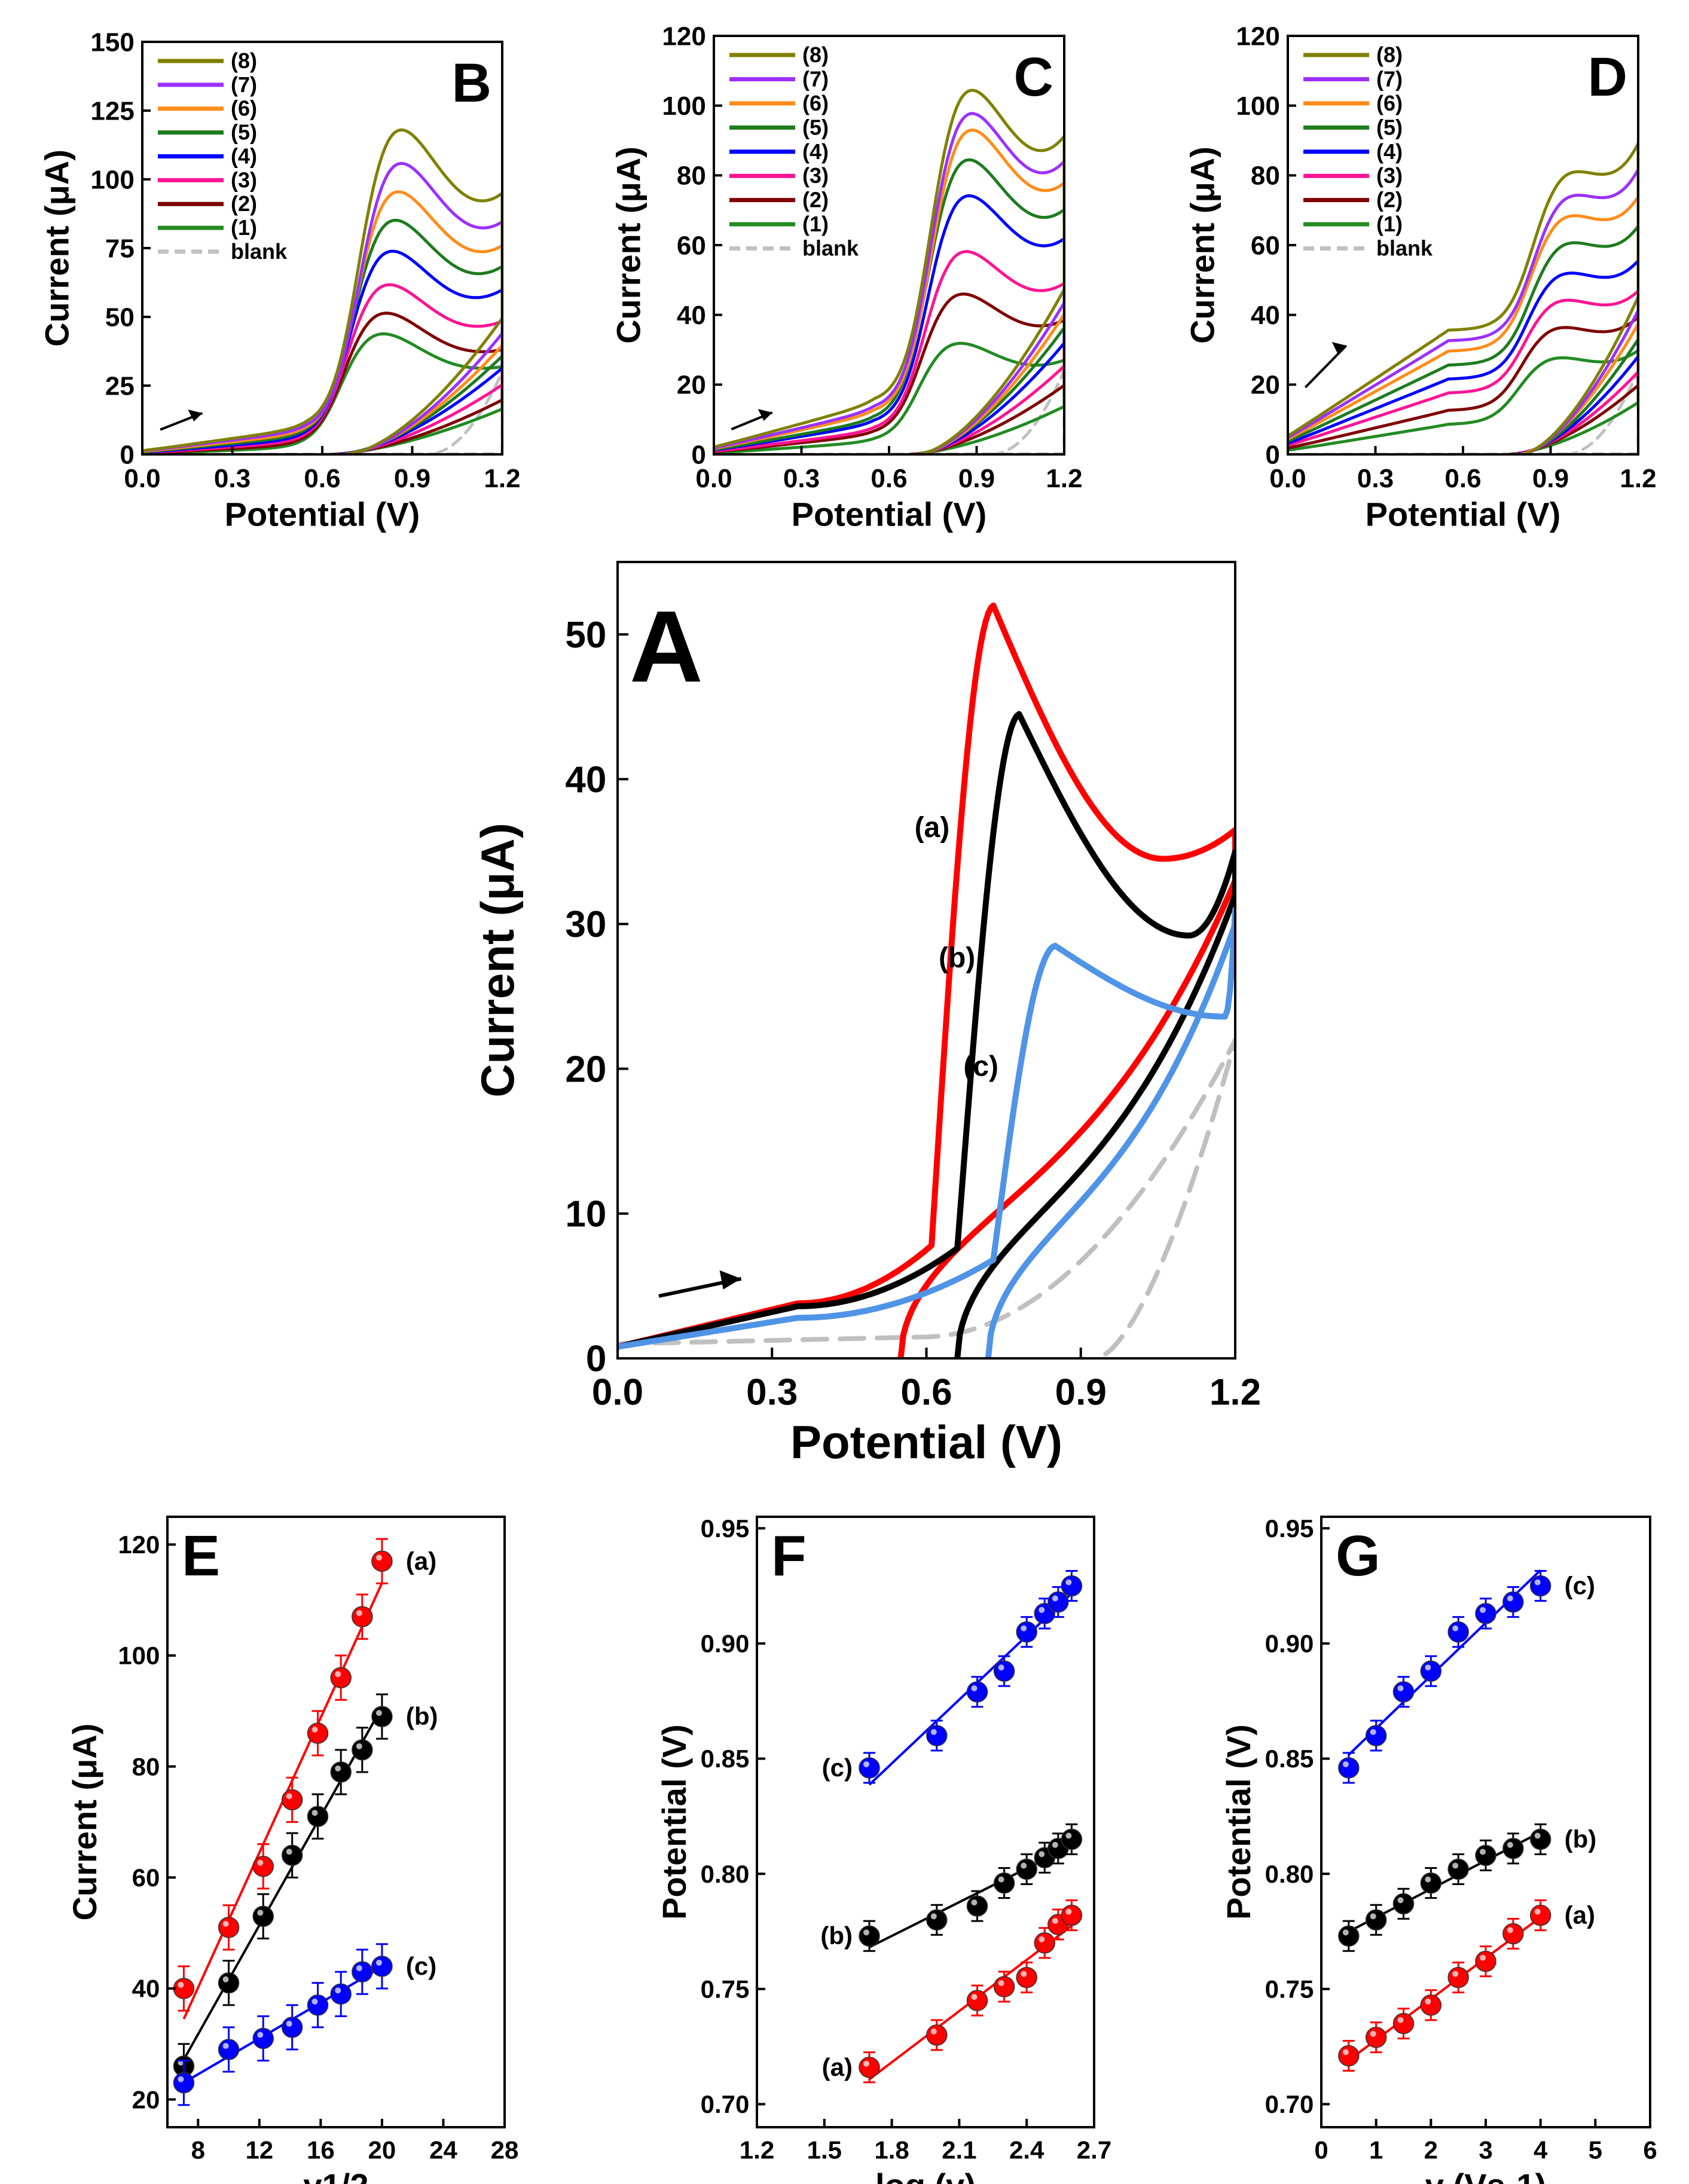 This screenshot has height=2184, width=1689. Describe the element at coordinates (120, 386) in the screenshot. I see `y-tick-label: 25` at that location.